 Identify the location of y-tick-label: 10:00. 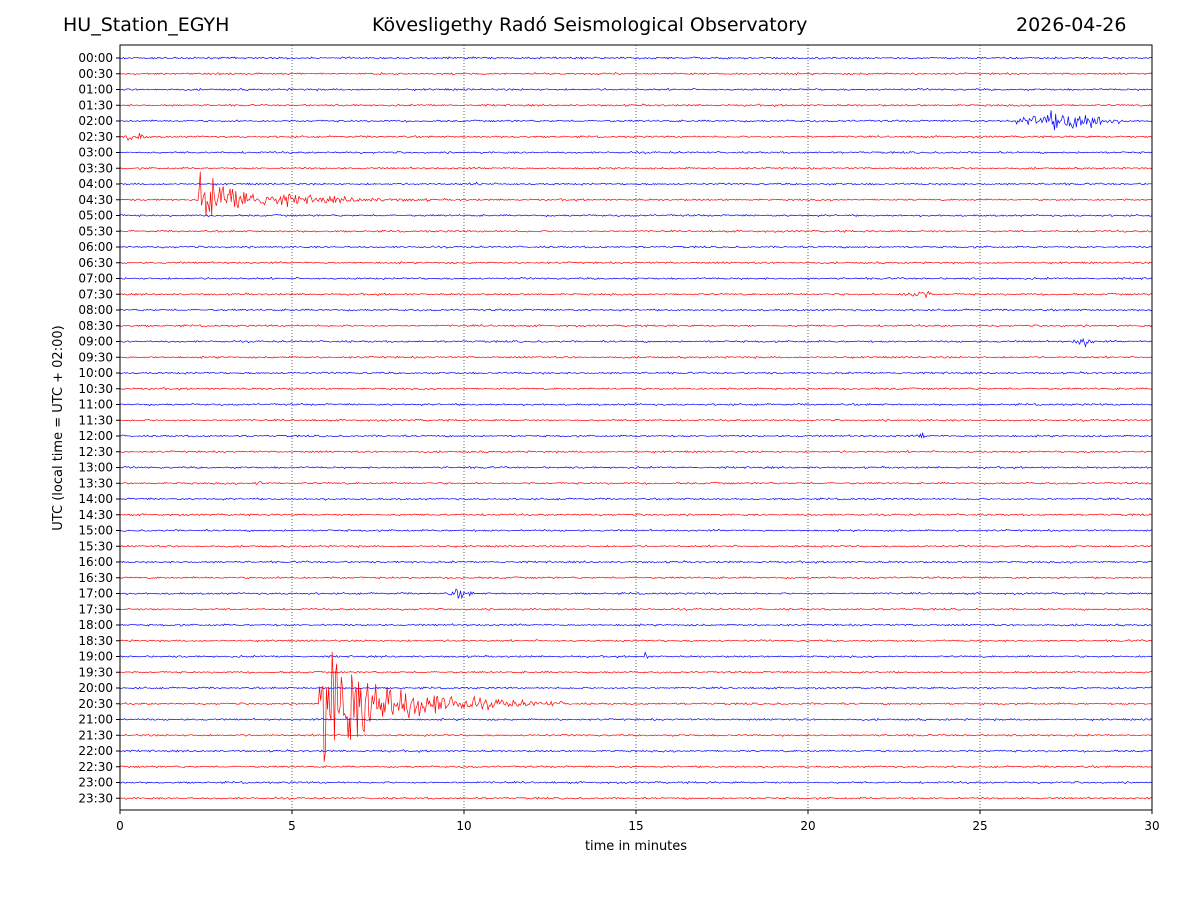
(95, 373).